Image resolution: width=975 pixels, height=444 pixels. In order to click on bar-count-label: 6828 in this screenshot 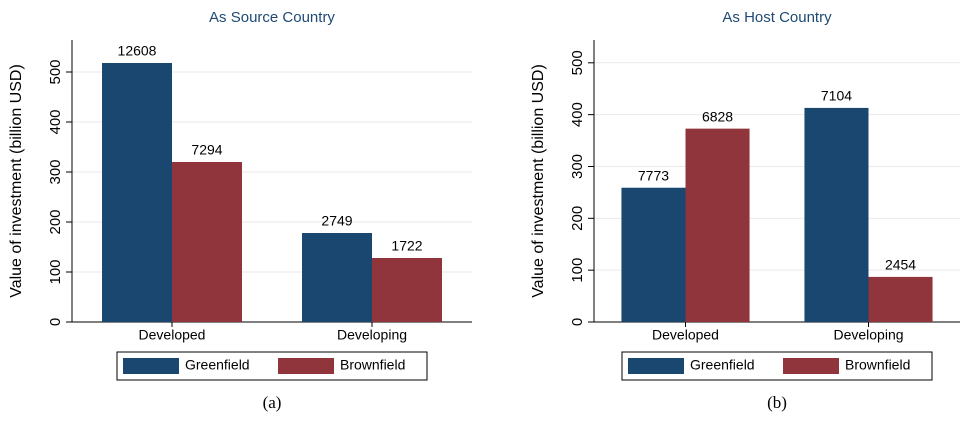, I will do `click(717, 116)`.